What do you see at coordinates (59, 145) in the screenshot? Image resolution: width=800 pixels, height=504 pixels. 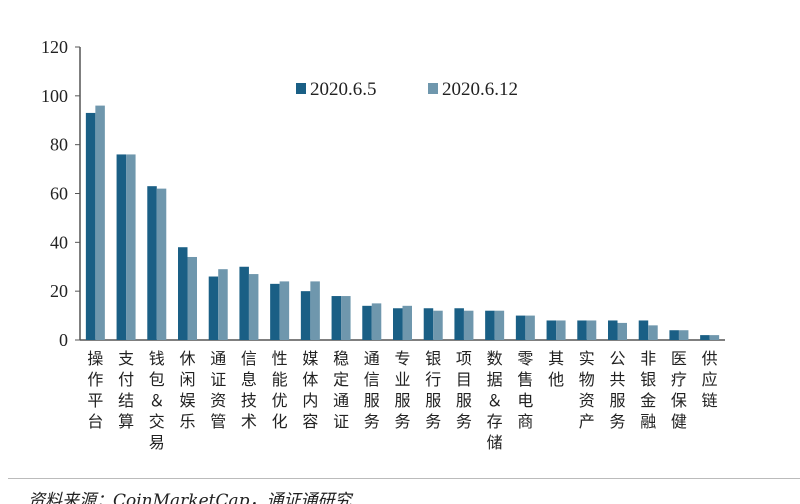 I see `y-tick-label: 80` at bounding box center [59, 145].